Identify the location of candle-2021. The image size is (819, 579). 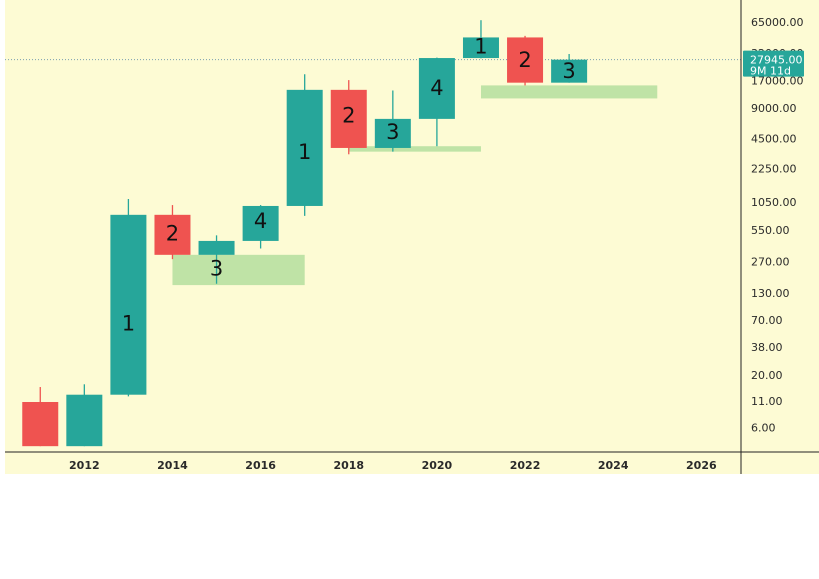
(480, 39).